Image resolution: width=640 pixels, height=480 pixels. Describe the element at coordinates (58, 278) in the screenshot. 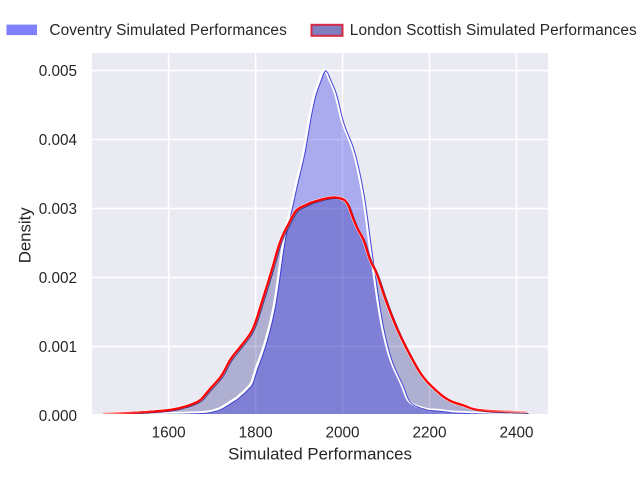

I see `svg-text: 0.002` at that location.